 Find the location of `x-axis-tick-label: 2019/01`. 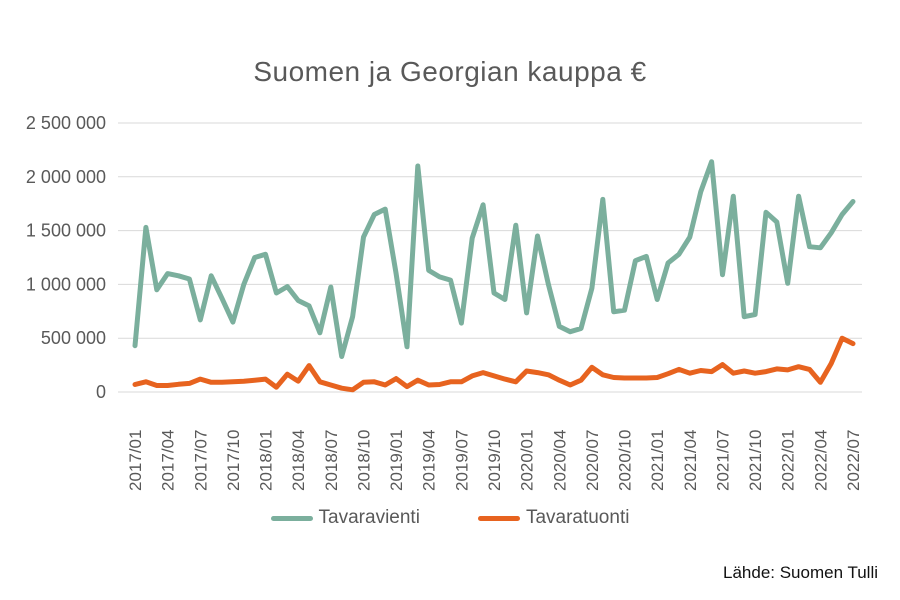

x-axis-tick-label: 2019/01 is located at coordinates (396, 460).